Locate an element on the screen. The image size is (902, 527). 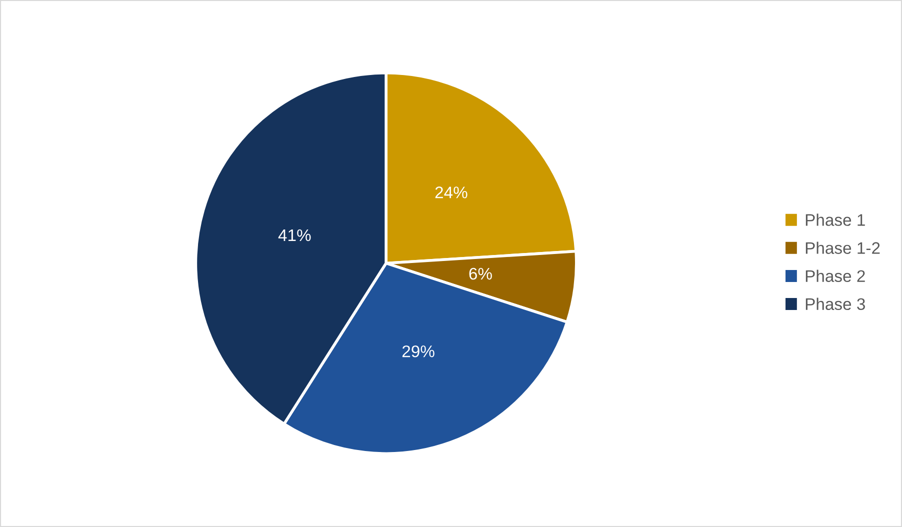
legend-label: Phase 2 is located at coordinates (835, 276).